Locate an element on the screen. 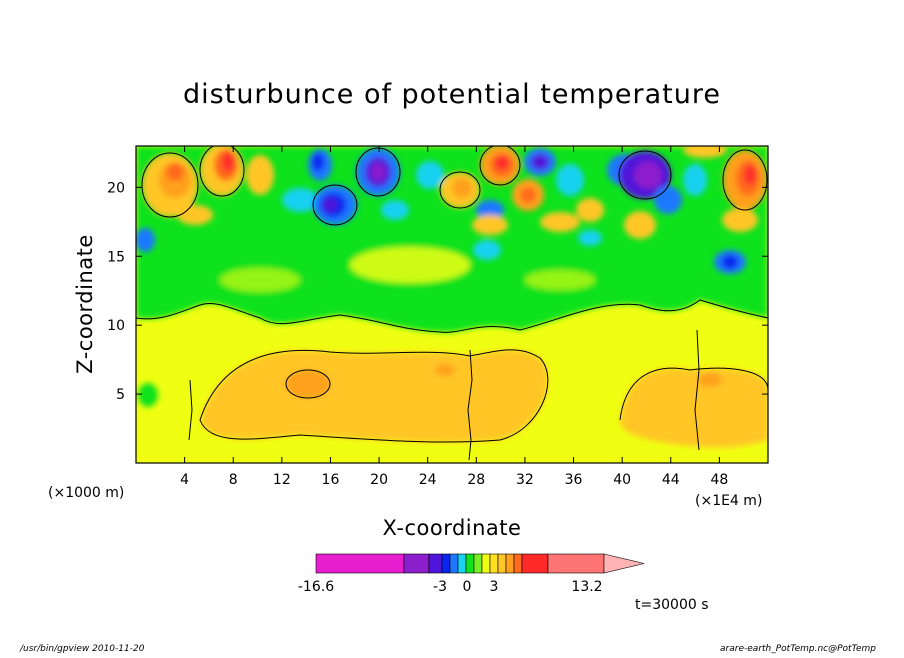 Image resolution: width=904 pixels, height=658 pixels. x-tick-label: 24 is located at coordinates (428, 480).